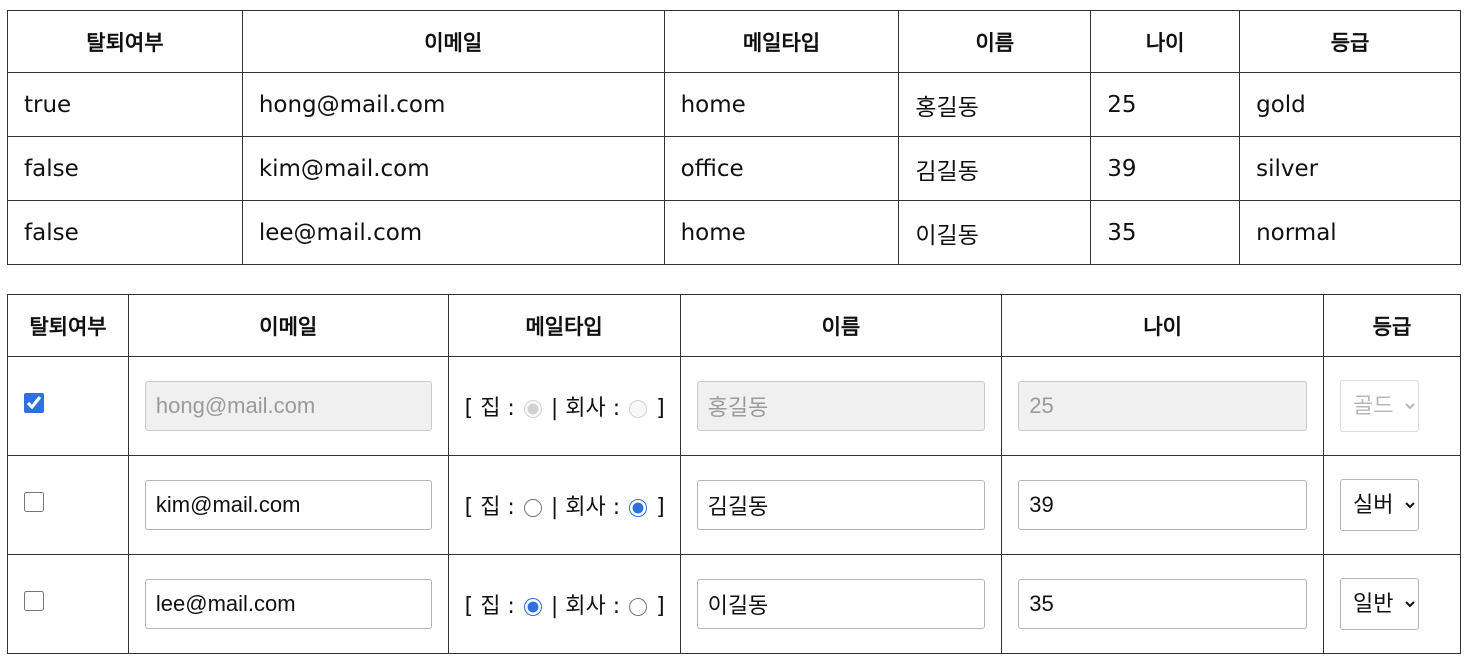  What do you see at coordinates (1165, 232) in the screenshot?
I see `cell-age: 35` at bounding box center [1165, 232].